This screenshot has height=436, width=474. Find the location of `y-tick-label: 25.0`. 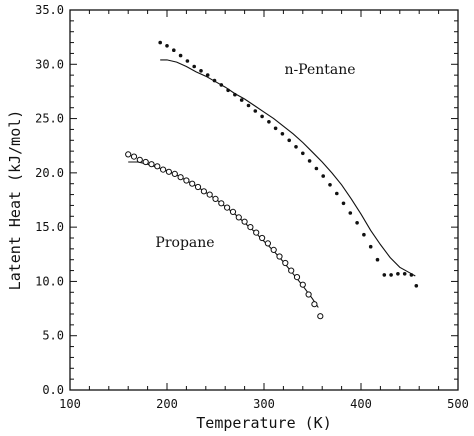

y-tick-label: 25.0 is located at coordinates (49, 119).